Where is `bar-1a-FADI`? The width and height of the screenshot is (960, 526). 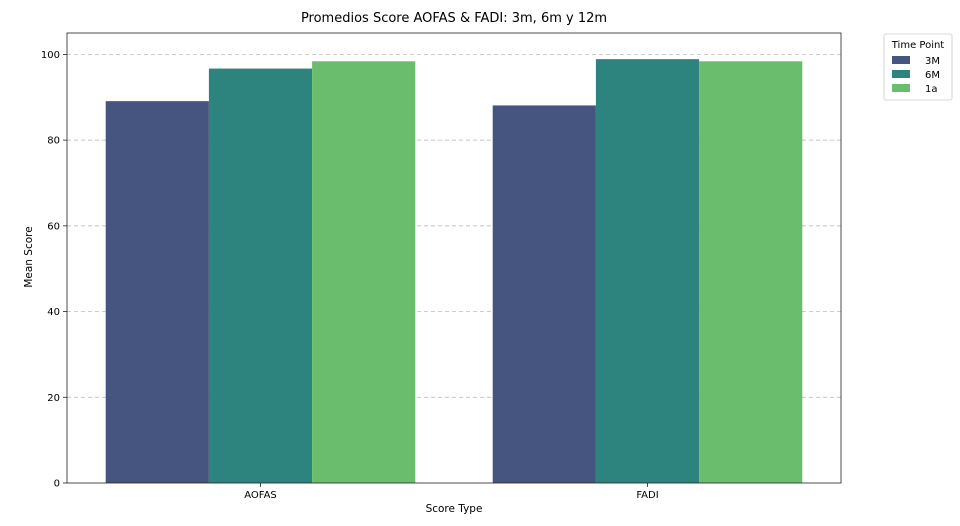 bar-1a-FADI is located at coordinates (751, 272).